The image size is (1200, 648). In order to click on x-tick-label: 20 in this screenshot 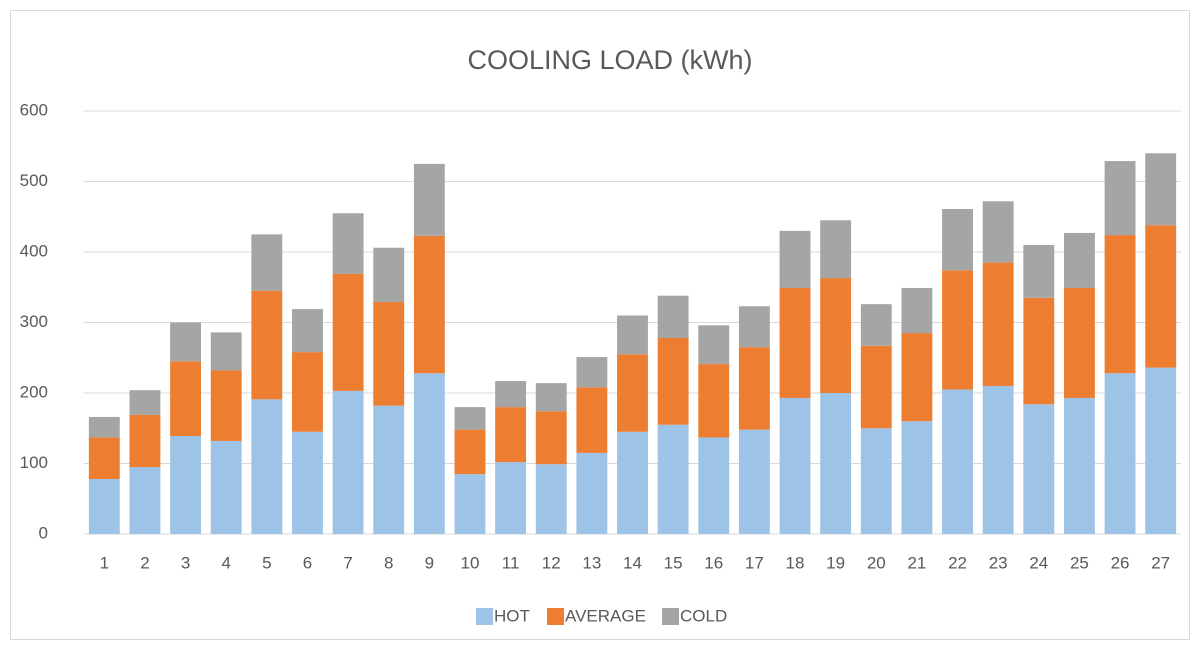, I will do `click(876, 562)`.